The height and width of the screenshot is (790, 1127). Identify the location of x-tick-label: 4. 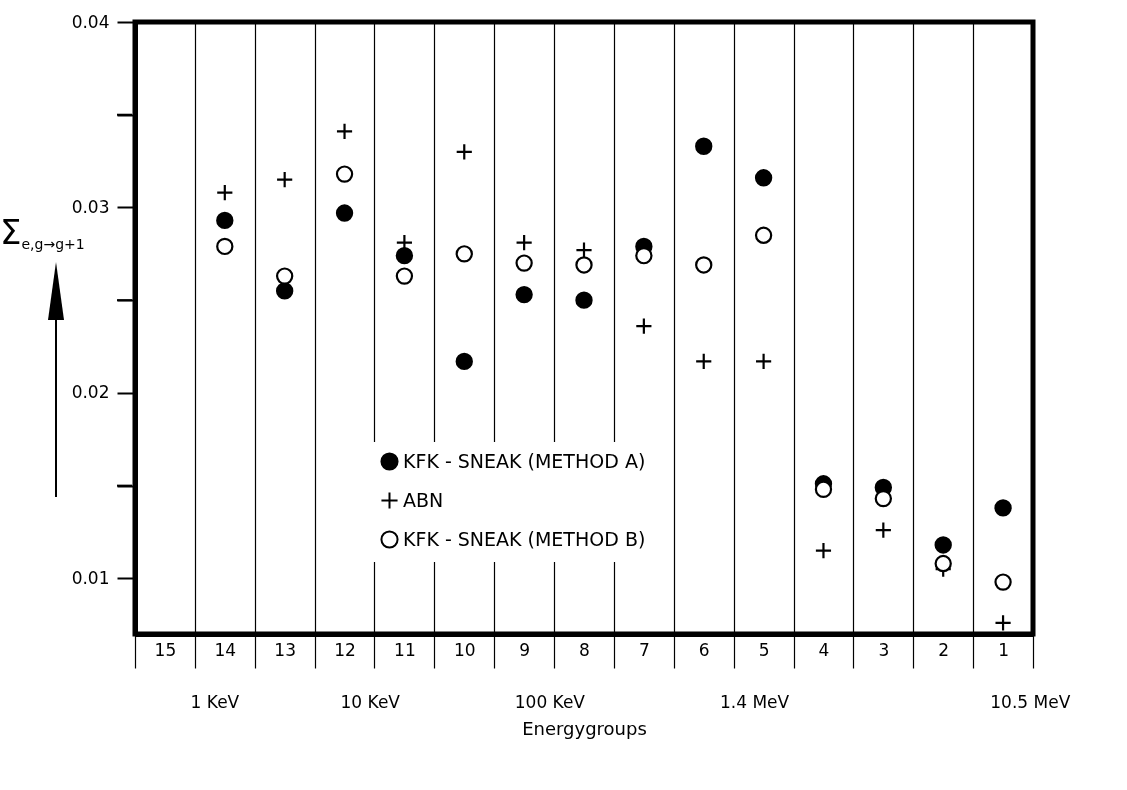
(824, 649).